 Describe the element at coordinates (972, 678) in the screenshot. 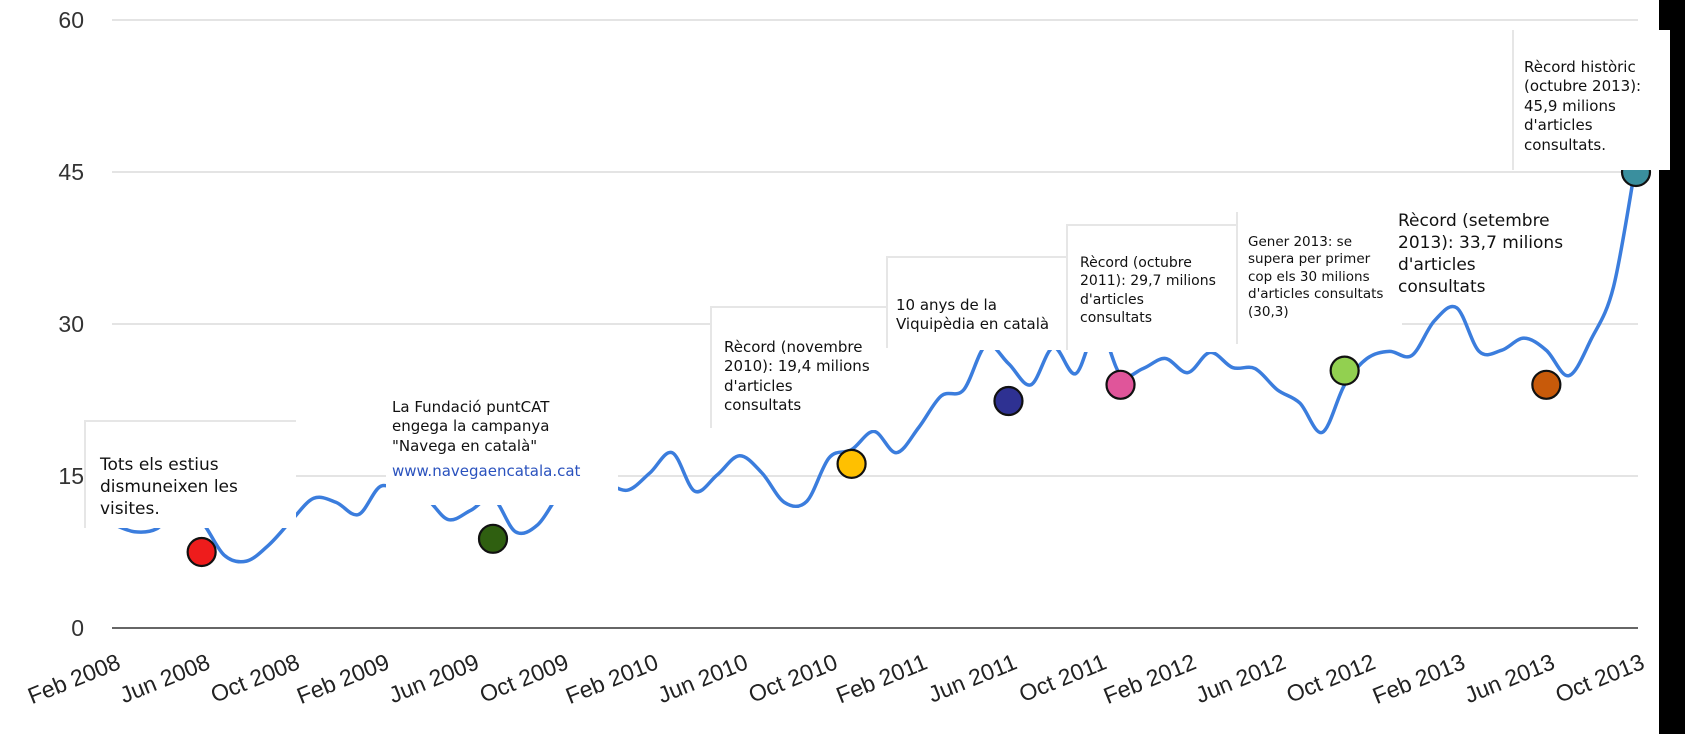

I see `x-tick-label: Jun 2011` at that location.